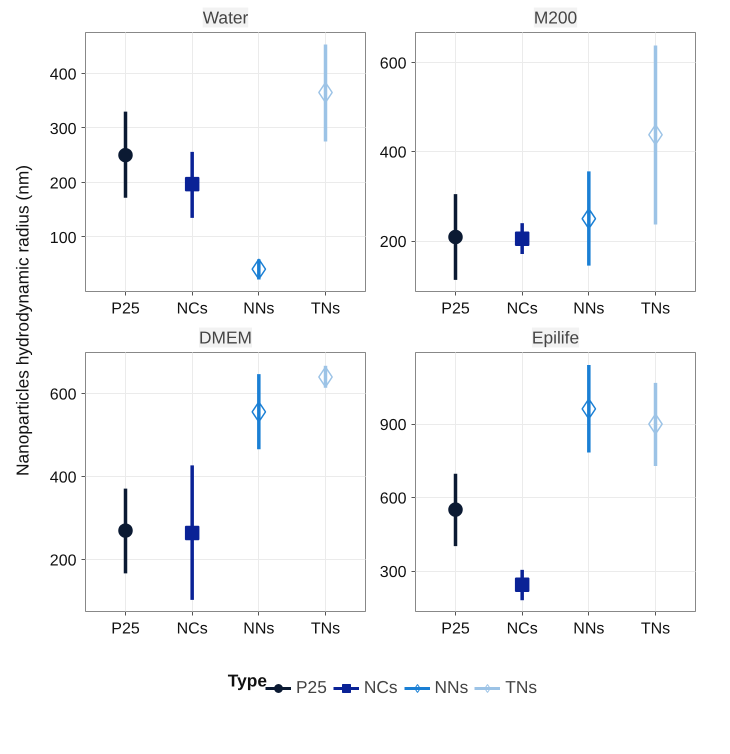  I want to click on legend-label: TNs, so click(521, 687).